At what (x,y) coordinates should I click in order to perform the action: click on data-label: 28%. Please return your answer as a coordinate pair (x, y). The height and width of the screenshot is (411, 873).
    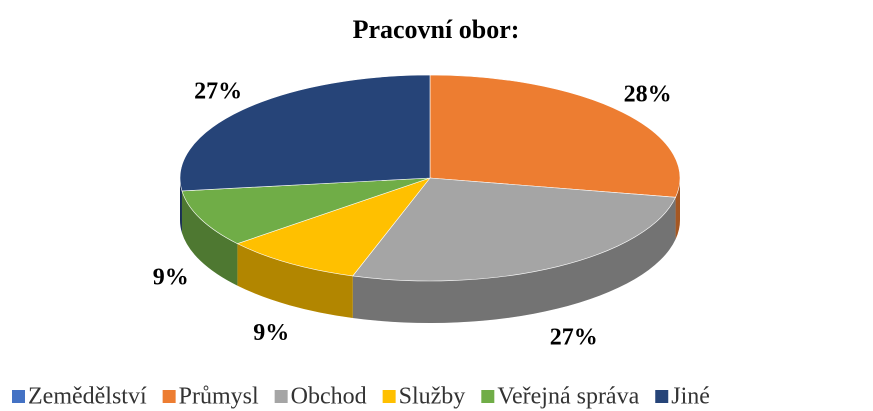
    Looking at the image, I should click on (648, 94).